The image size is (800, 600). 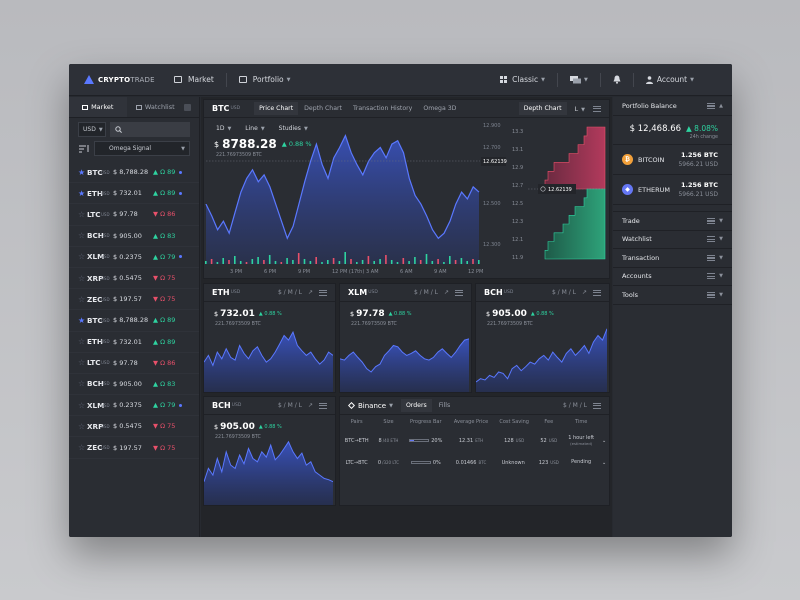 What do you see at coordinates (580, 109) in the screenshot?
I see `depth-level-select: L ▼` at bounding box center [580, 109].